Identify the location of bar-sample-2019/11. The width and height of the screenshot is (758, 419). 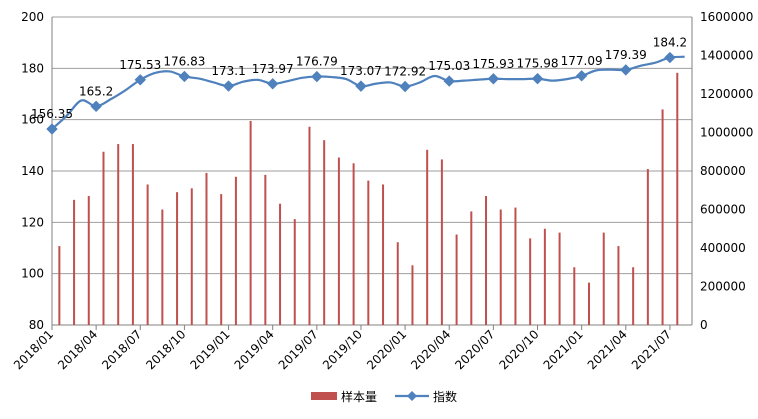
(383, 254).